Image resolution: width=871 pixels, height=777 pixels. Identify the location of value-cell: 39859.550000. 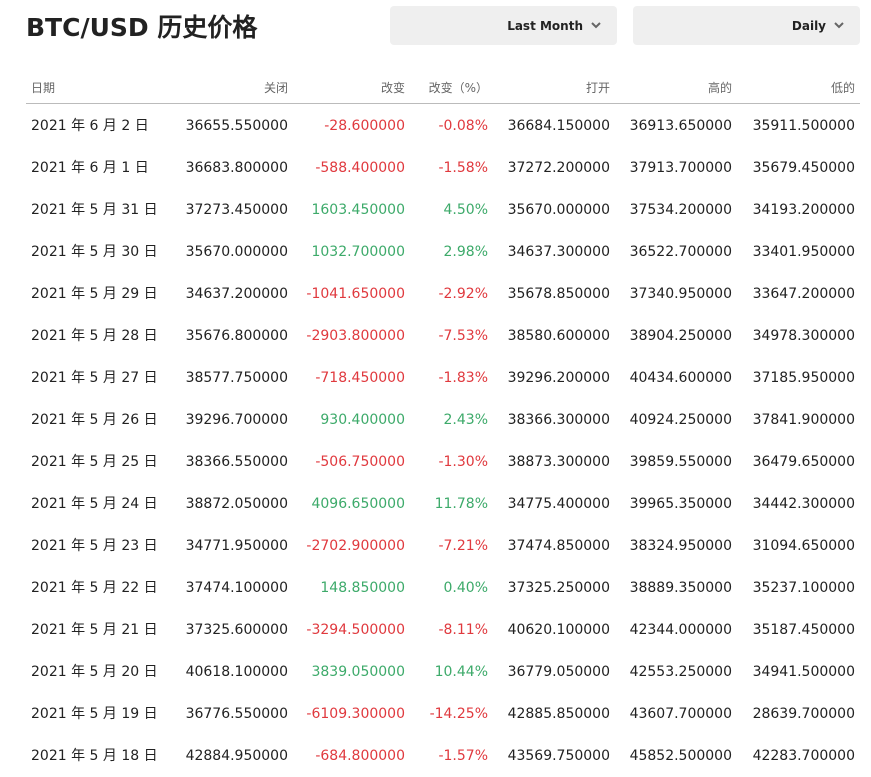
(680, 462).